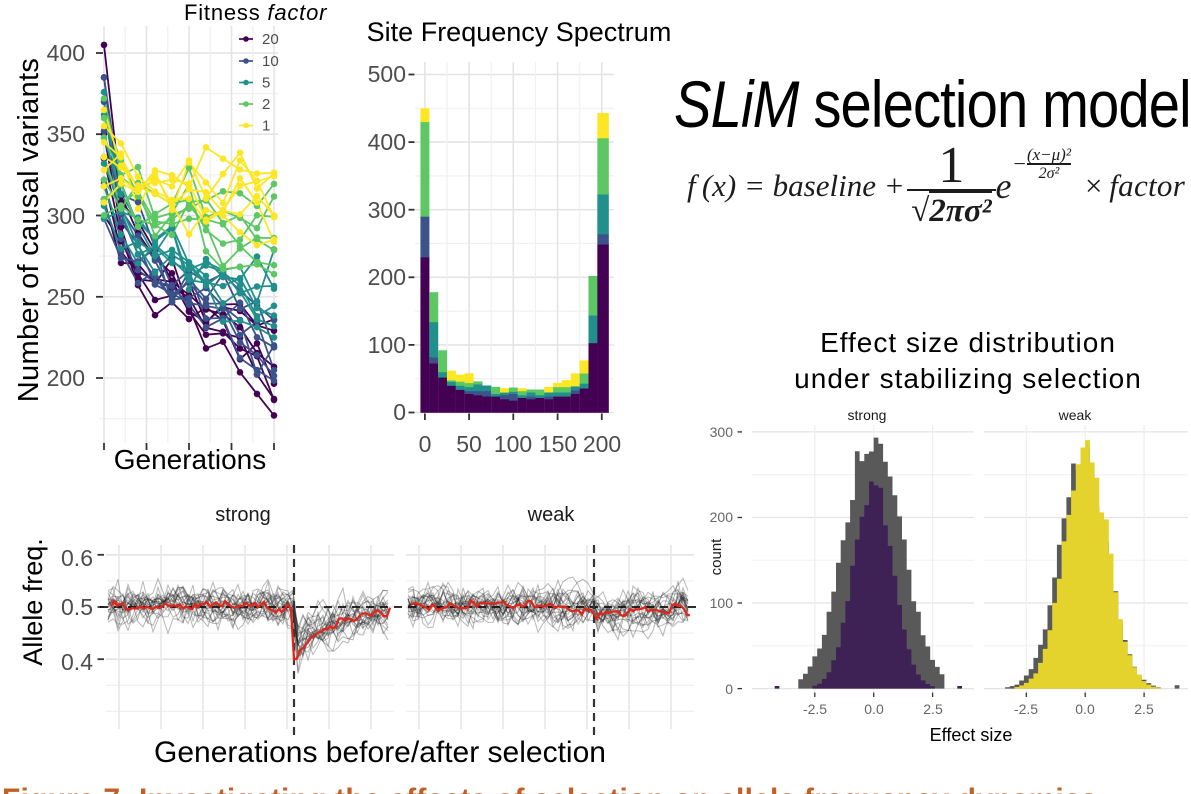 The width and height of the screenshot is (1191, 794). I want to click on svg-text: 2, so click(266, 104).